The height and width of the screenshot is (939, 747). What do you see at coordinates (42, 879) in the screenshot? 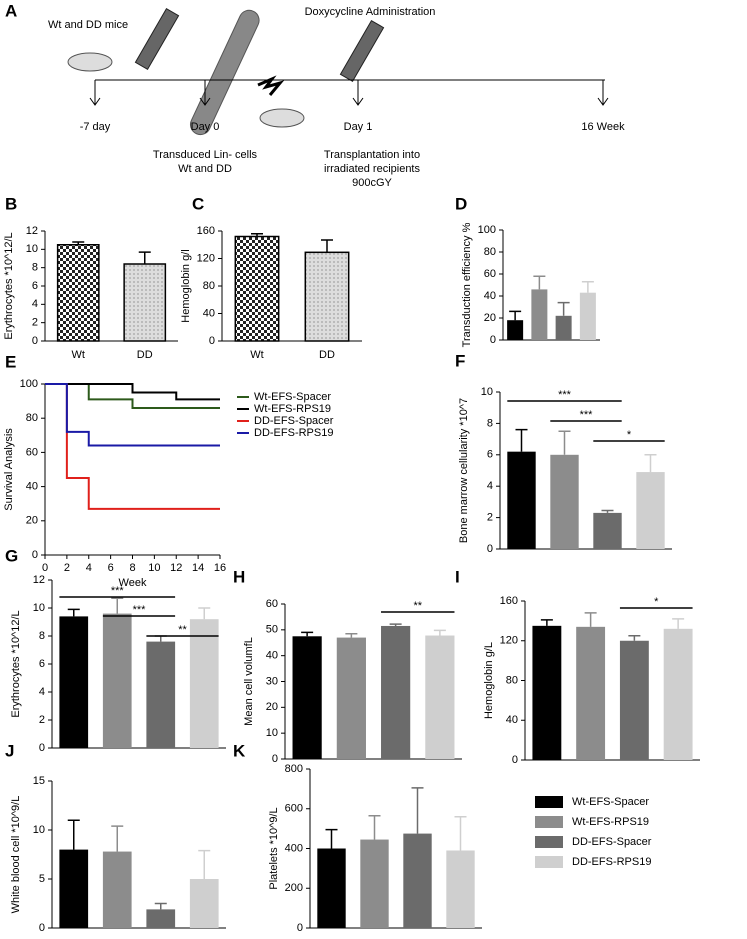
I see `y-tick-label: 5` at bounding box center [42, 879].